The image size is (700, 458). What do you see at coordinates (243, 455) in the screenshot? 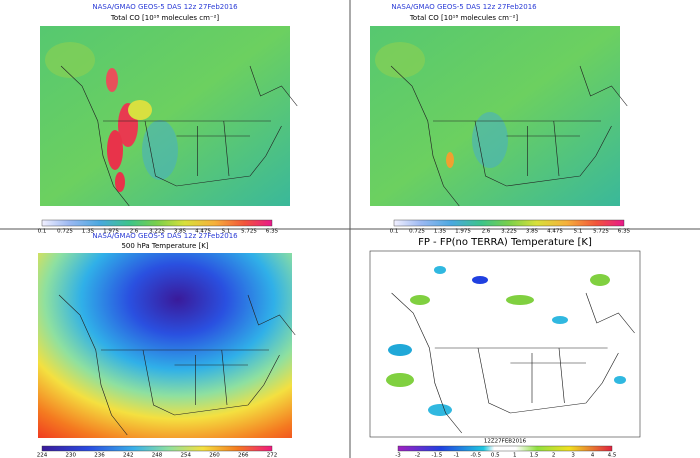
I see `colorbar-tick-label: 266` at bounding box center [243, 455].